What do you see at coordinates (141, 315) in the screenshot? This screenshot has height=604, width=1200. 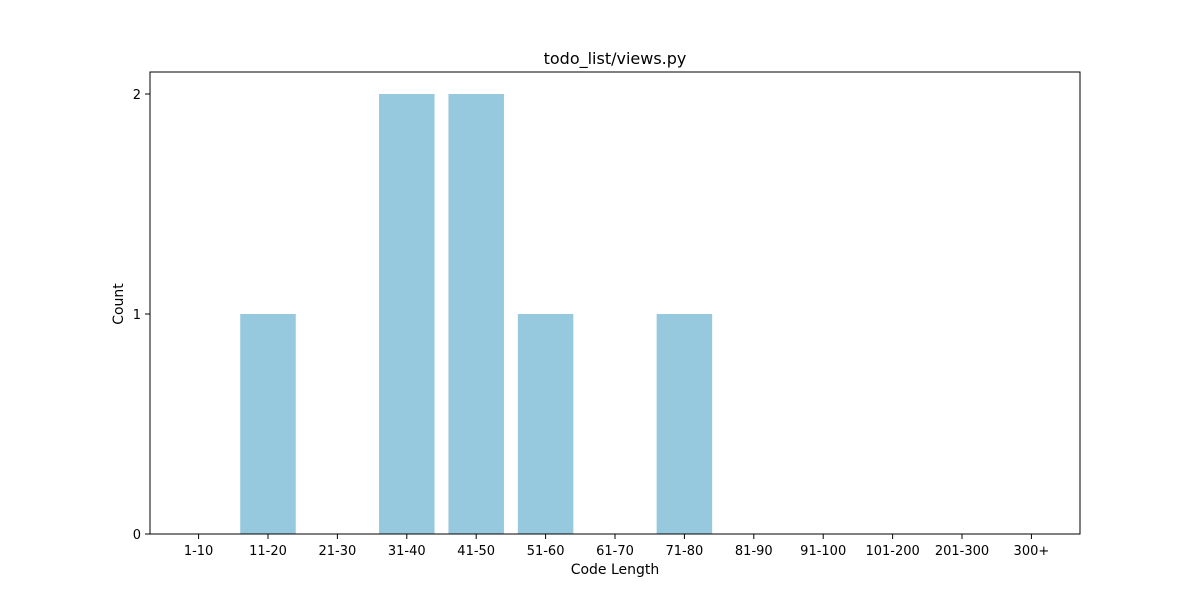 I see `y-axis-ticks: 0 1 2` at bounding box center [141, 315].